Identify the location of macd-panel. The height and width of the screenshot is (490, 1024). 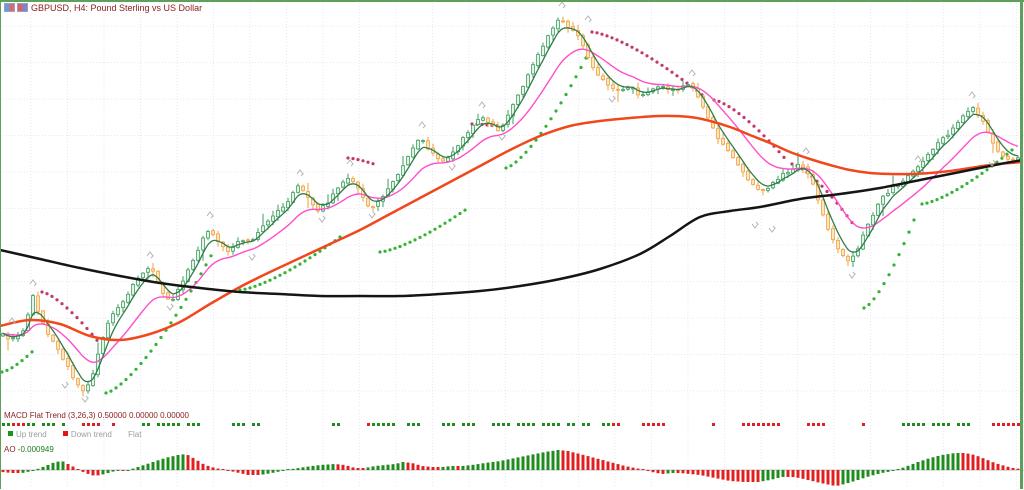
(512, 425).